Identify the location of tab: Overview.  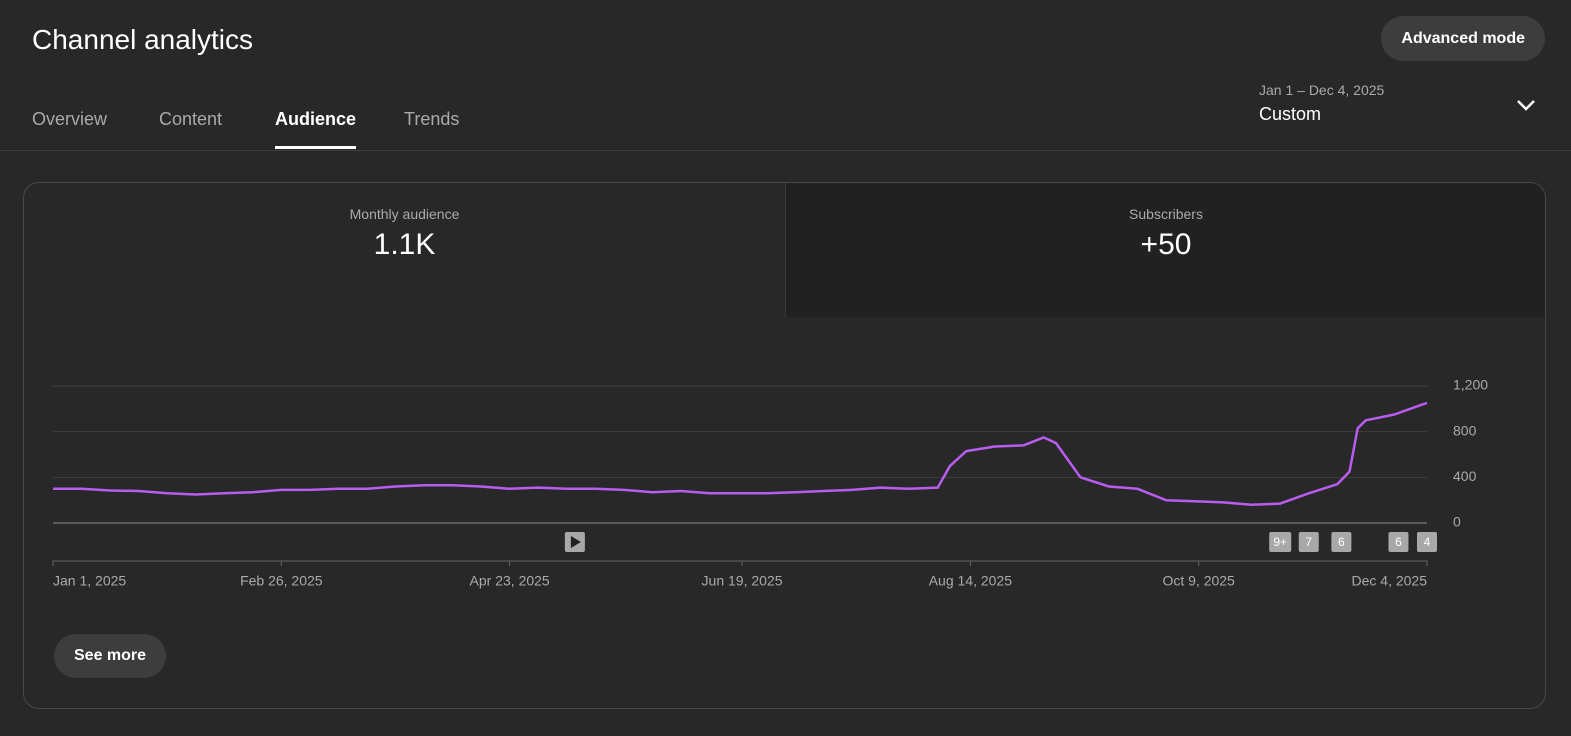
(70, 119).